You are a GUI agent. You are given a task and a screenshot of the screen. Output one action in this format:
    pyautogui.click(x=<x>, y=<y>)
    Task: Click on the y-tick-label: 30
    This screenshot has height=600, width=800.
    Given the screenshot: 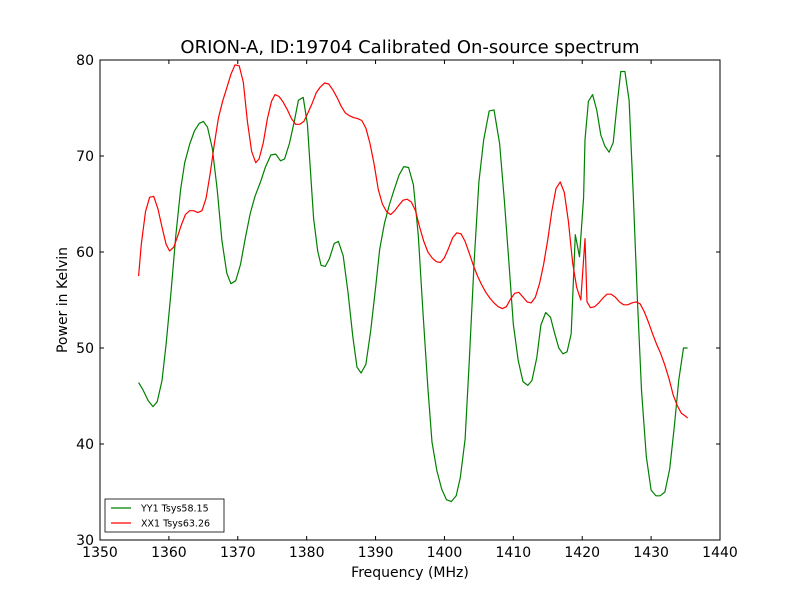 What is the action you would take?
    pyautogui.click(x=85, y=541)
    